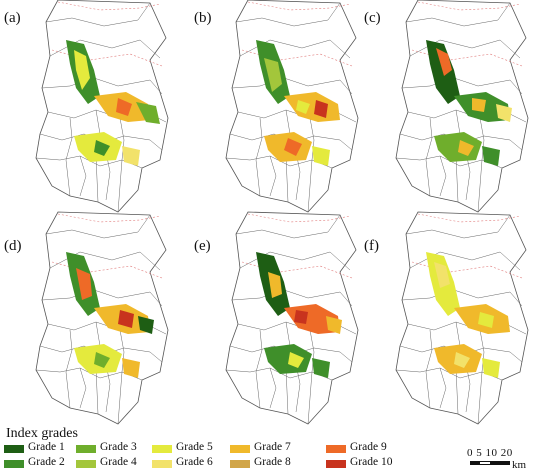 The height and width of the screenshot is (475, 550). Describe the element at coordinates (371, 462) in the screenshot. I see `legend-label-grade-10: Grade 10` at that location.